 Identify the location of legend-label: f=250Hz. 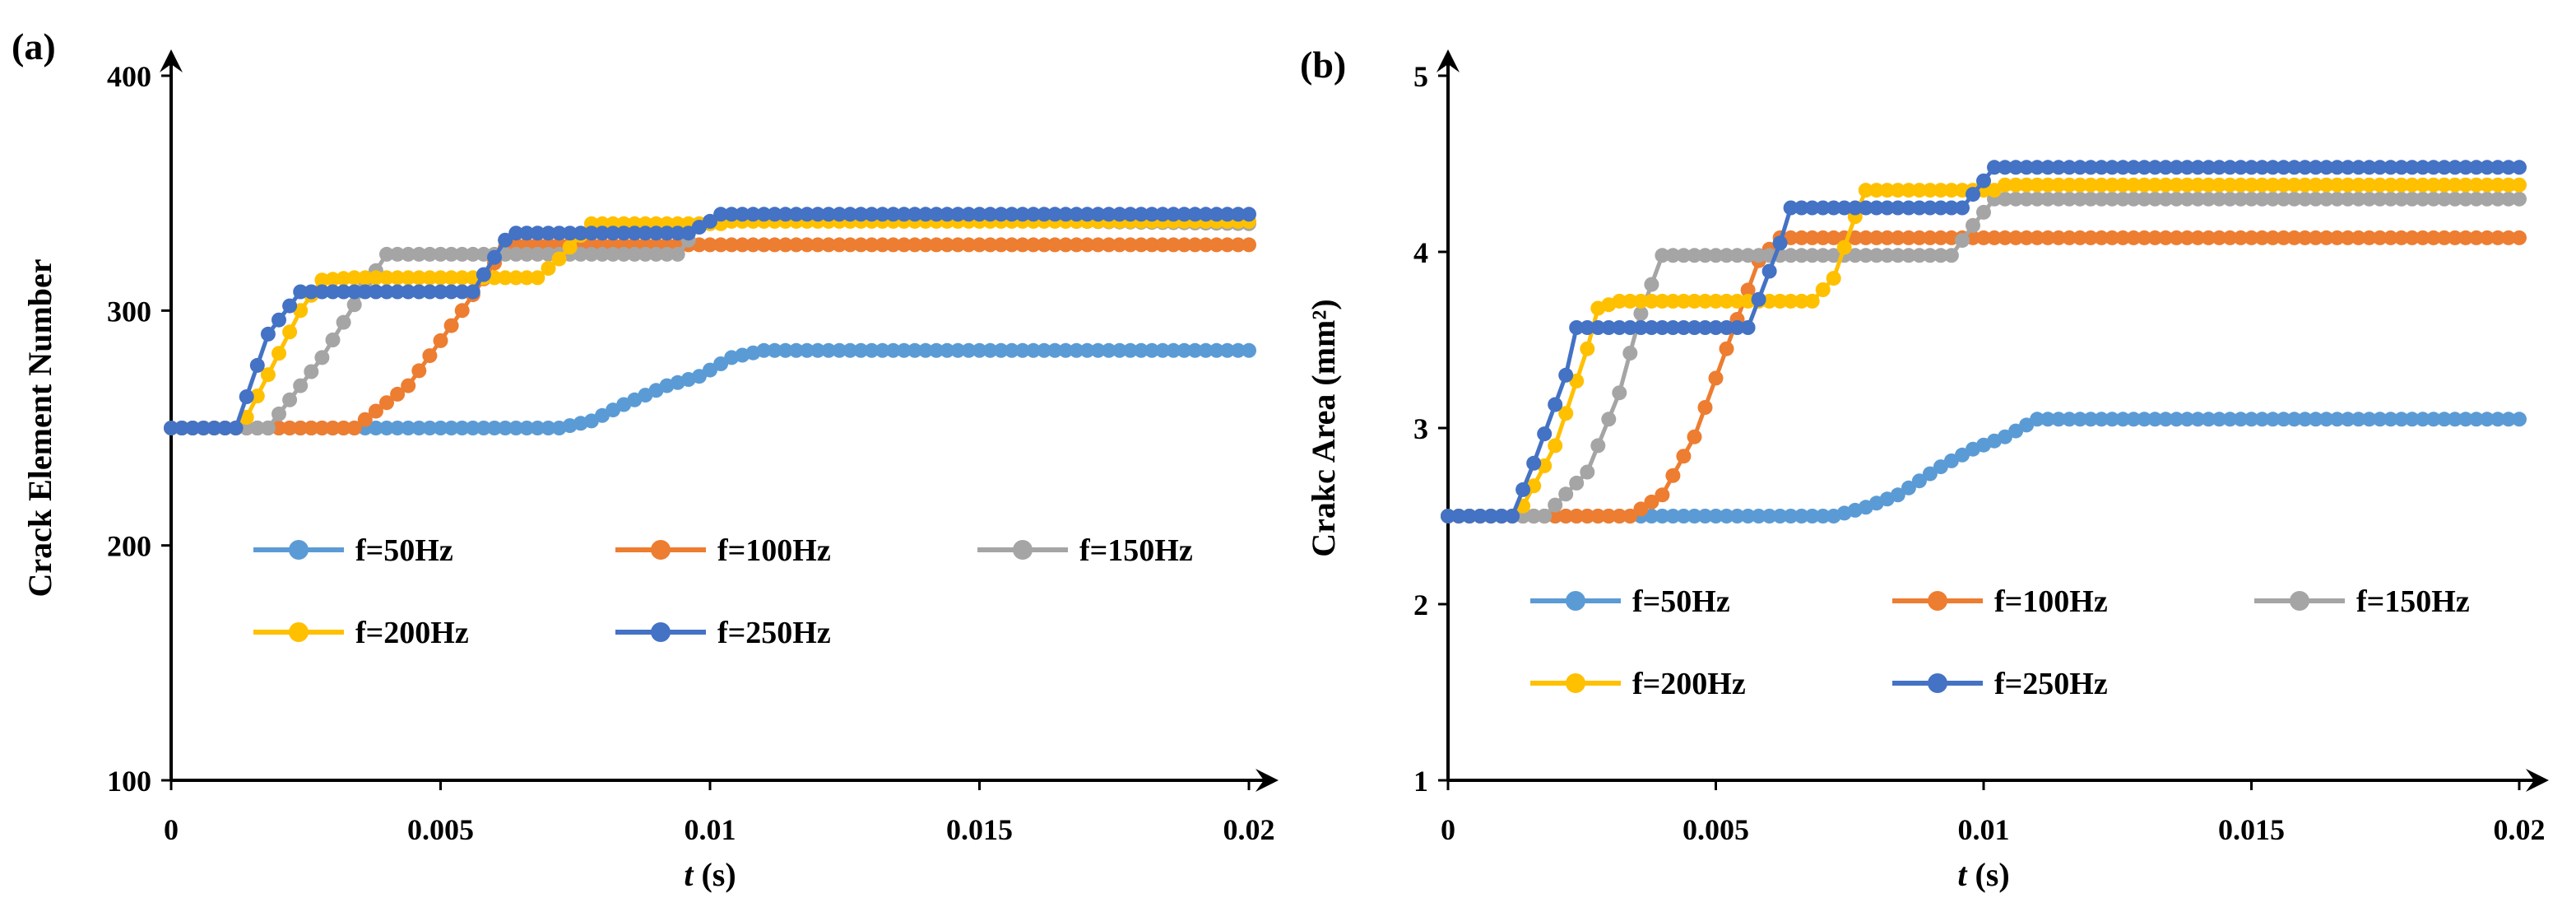
(774, 633).